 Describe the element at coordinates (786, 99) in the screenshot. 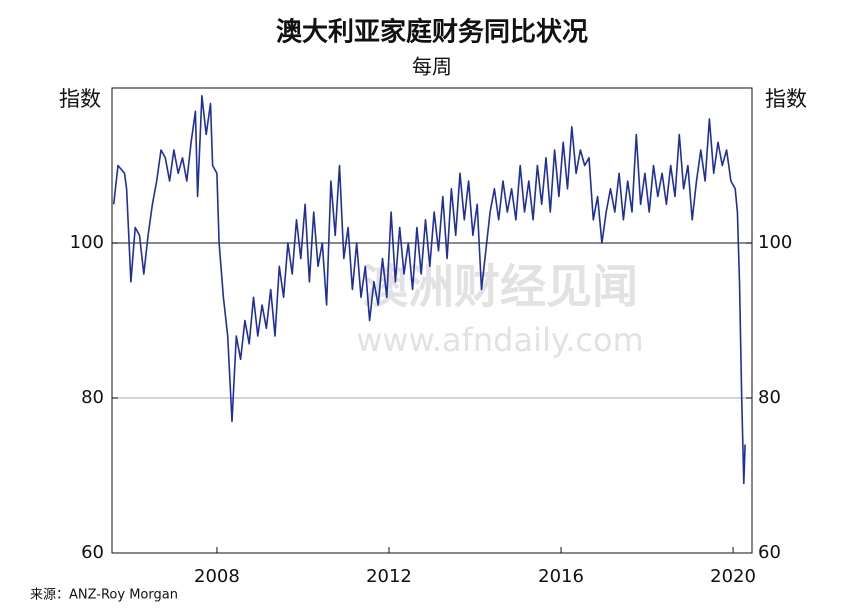

I see `y2-axis-label: 指数` at that location.